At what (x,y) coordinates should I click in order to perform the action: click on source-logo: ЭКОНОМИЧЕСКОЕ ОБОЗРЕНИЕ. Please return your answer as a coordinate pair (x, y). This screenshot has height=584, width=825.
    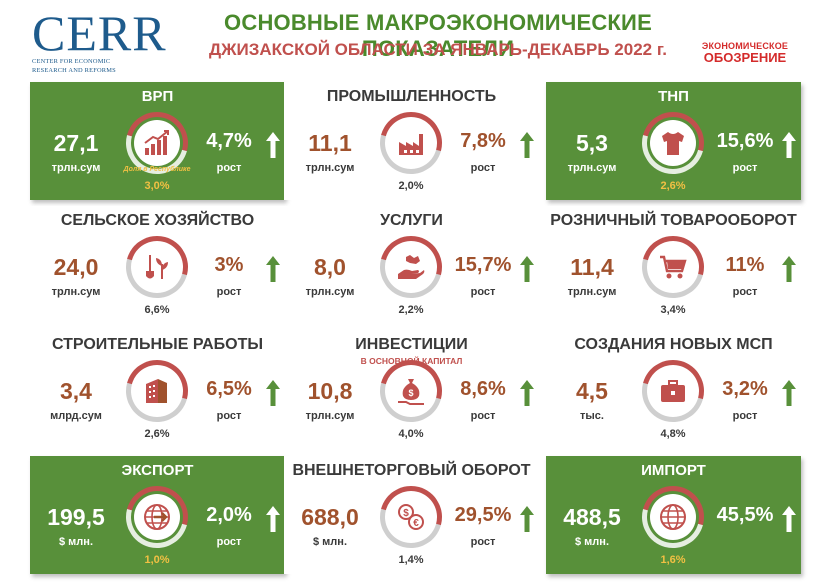
    Looking at the image, I should click on (745, 53).